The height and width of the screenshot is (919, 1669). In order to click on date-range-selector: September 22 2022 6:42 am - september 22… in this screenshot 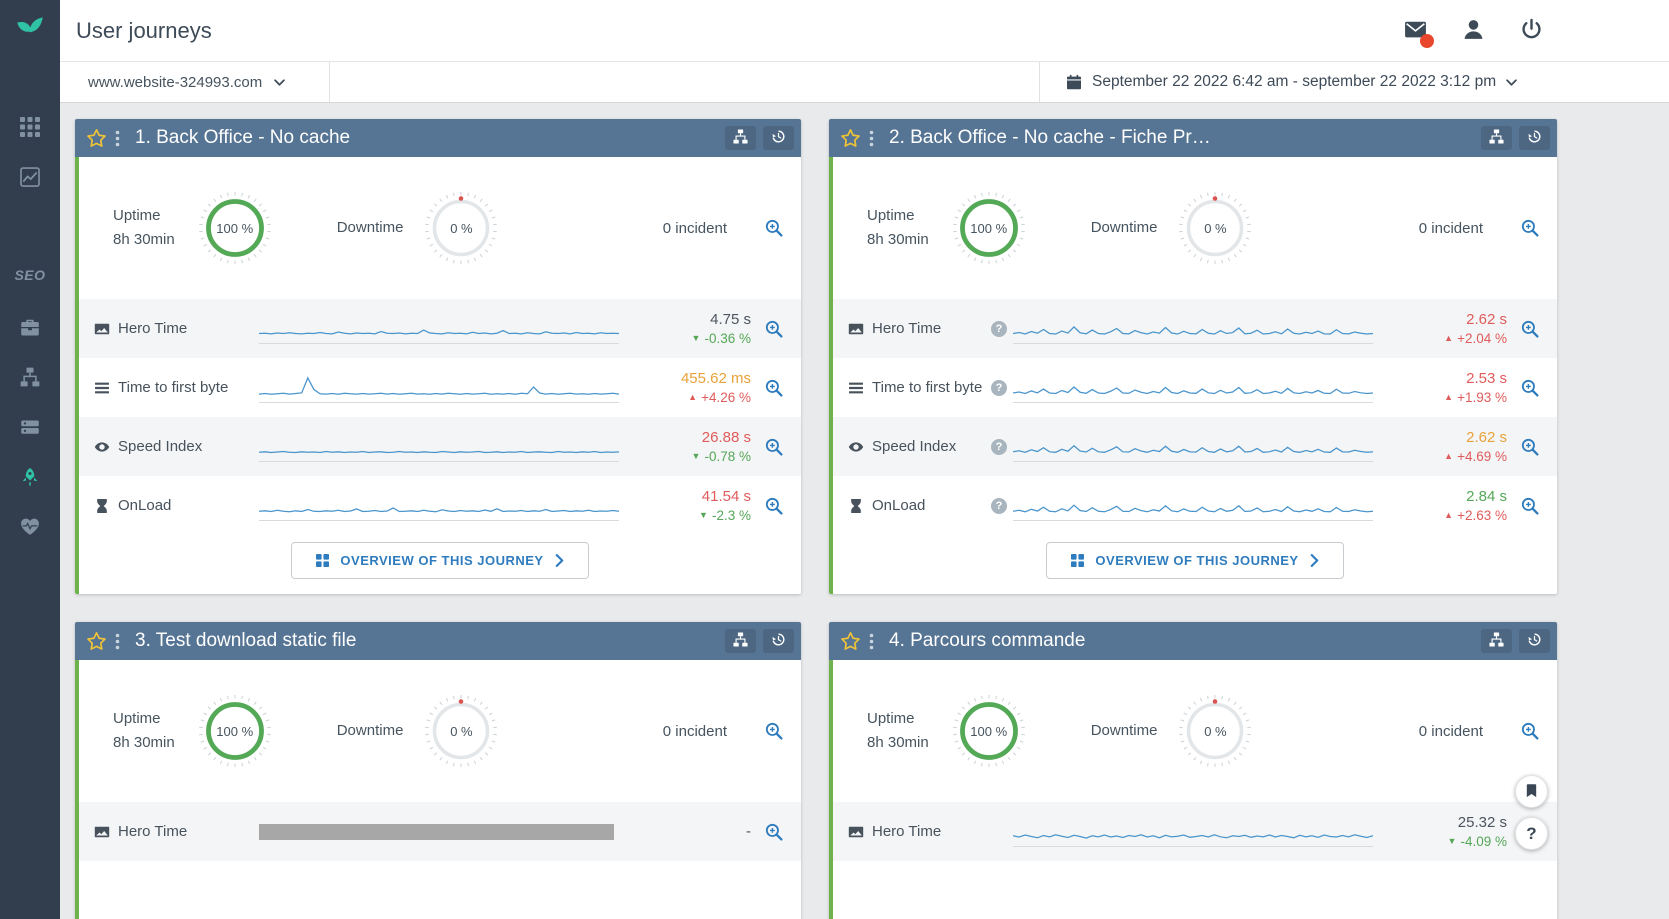, I will do `click(1354, 82)`.